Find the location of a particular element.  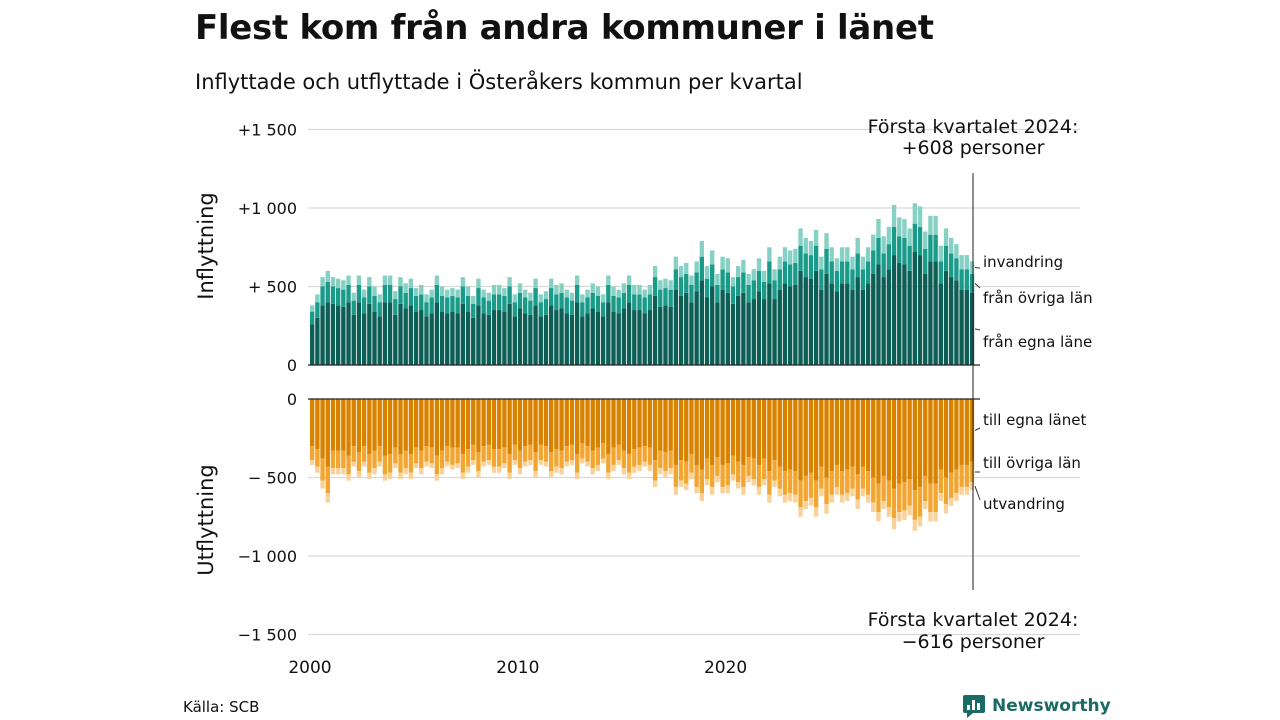

y-tick-label: +1 000 is located at coordinates (267, 208).